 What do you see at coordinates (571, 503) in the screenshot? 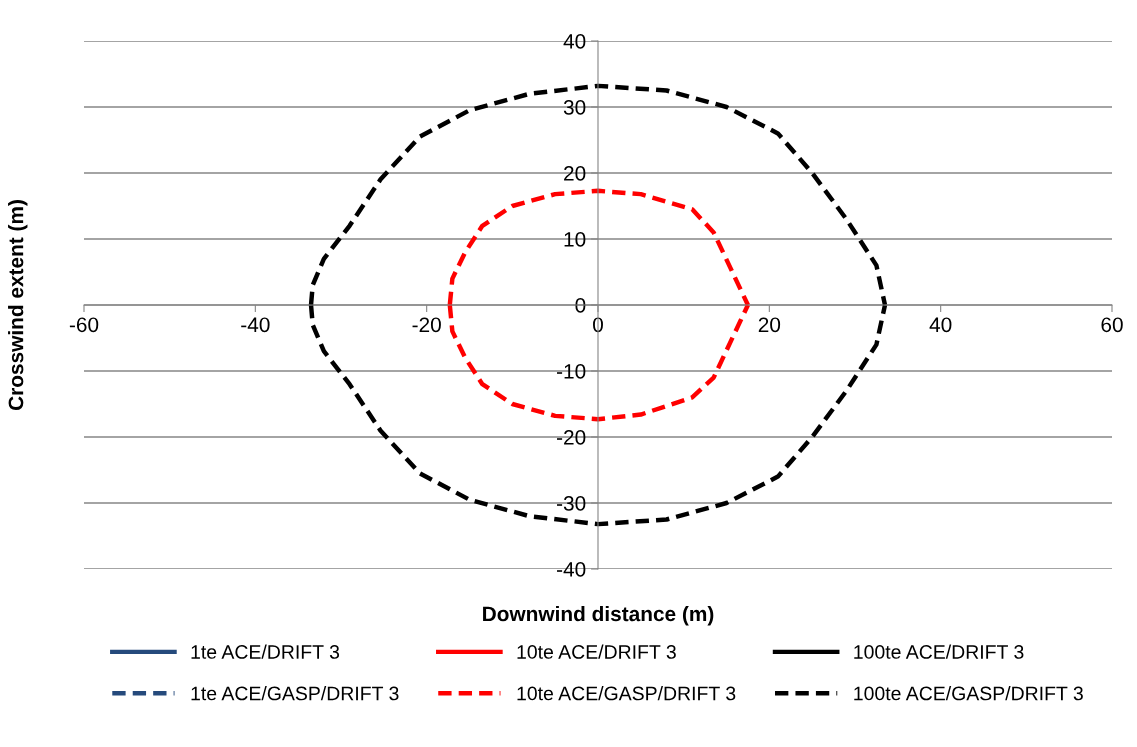
I see `y-tick-label: -30` at bounding box center [571, 503].